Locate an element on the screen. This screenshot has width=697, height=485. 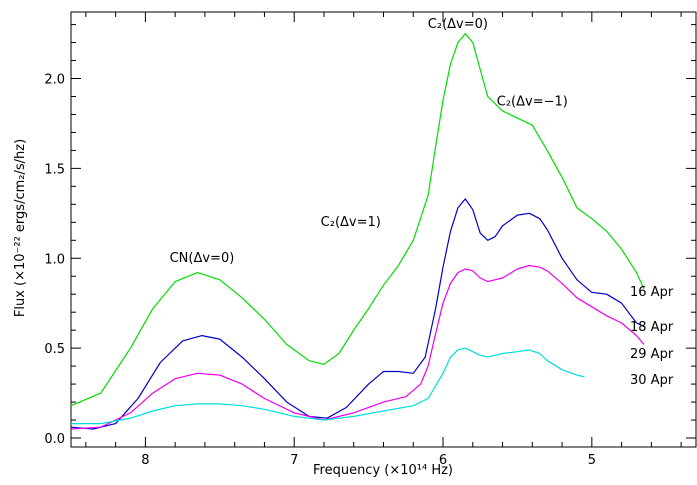
x-axis-title: Frequency (×10¹⁴ Hz) is located at coordinates (383, 470).